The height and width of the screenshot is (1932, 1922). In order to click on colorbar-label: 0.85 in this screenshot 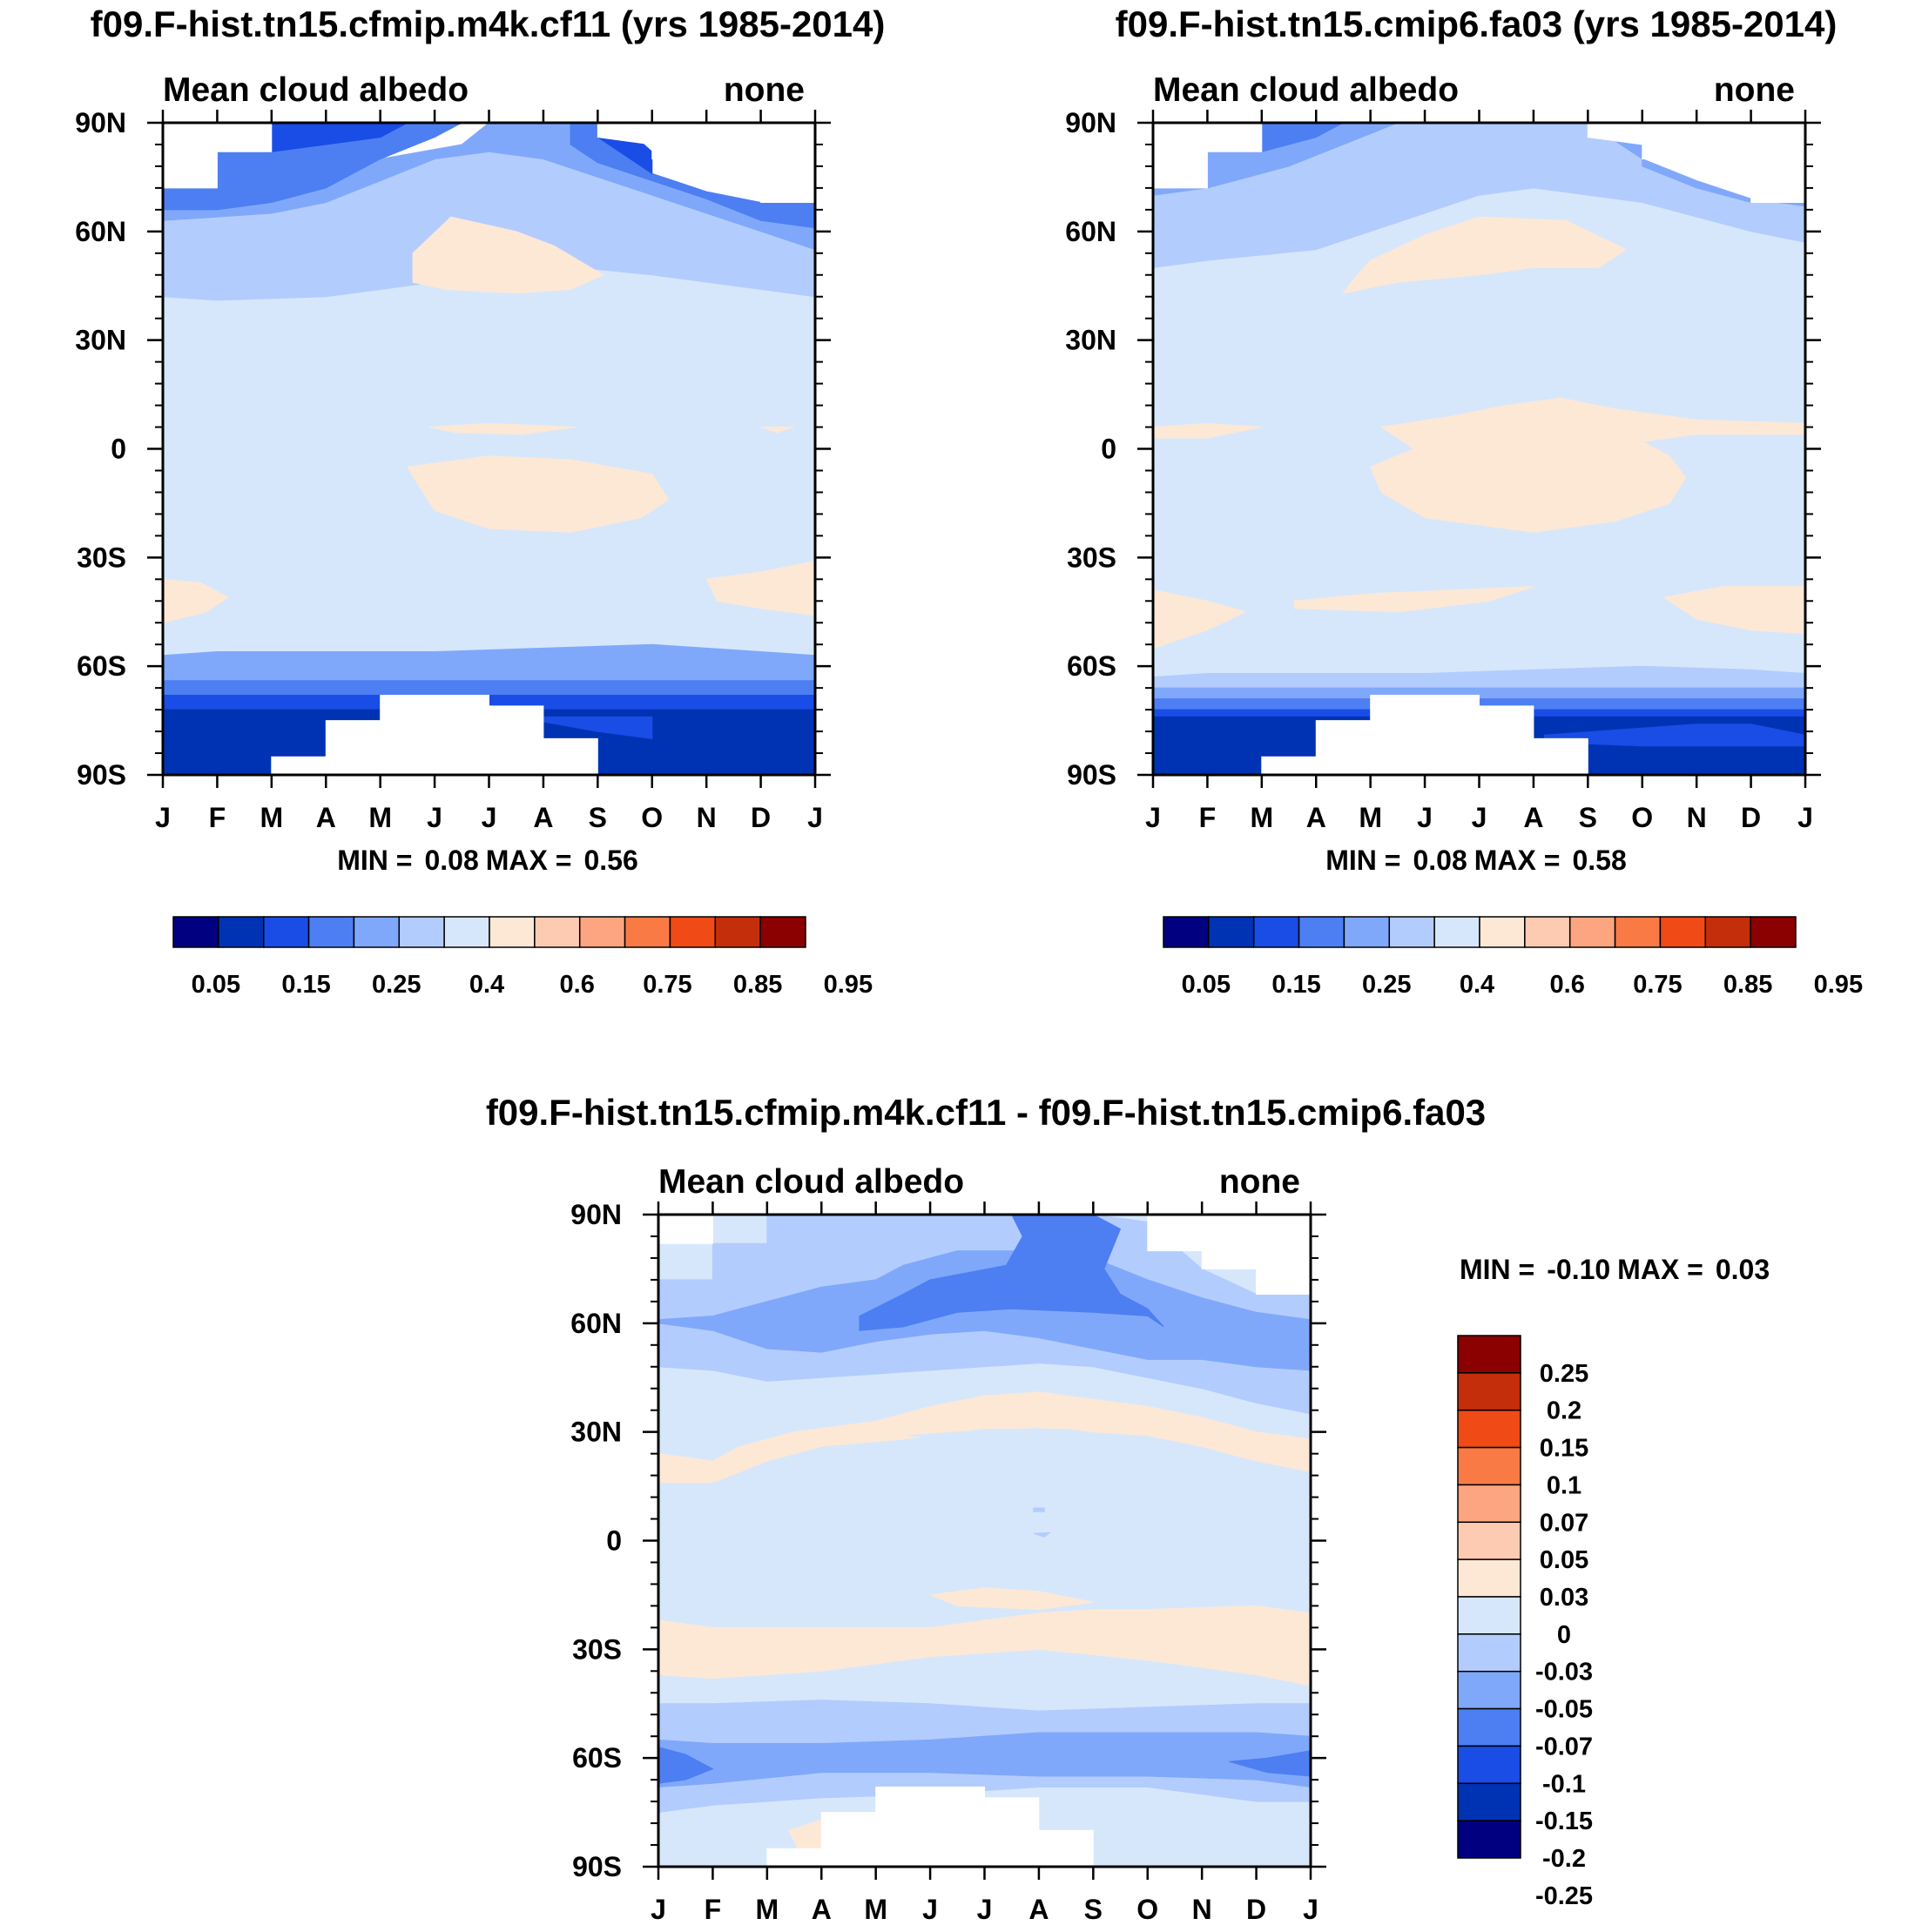, I will do `click(757, 985)`.